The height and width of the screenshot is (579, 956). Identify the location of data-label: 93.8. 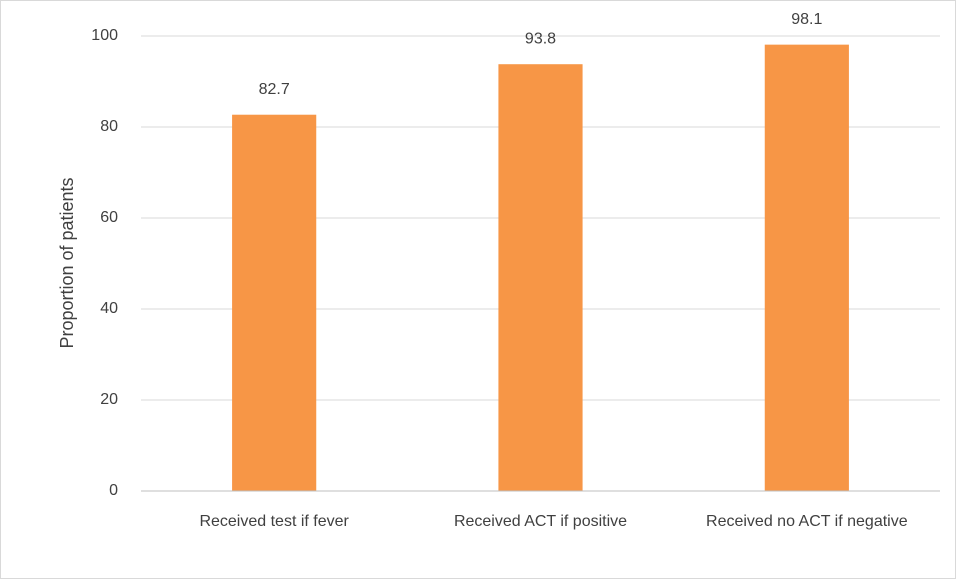
(540, 38).